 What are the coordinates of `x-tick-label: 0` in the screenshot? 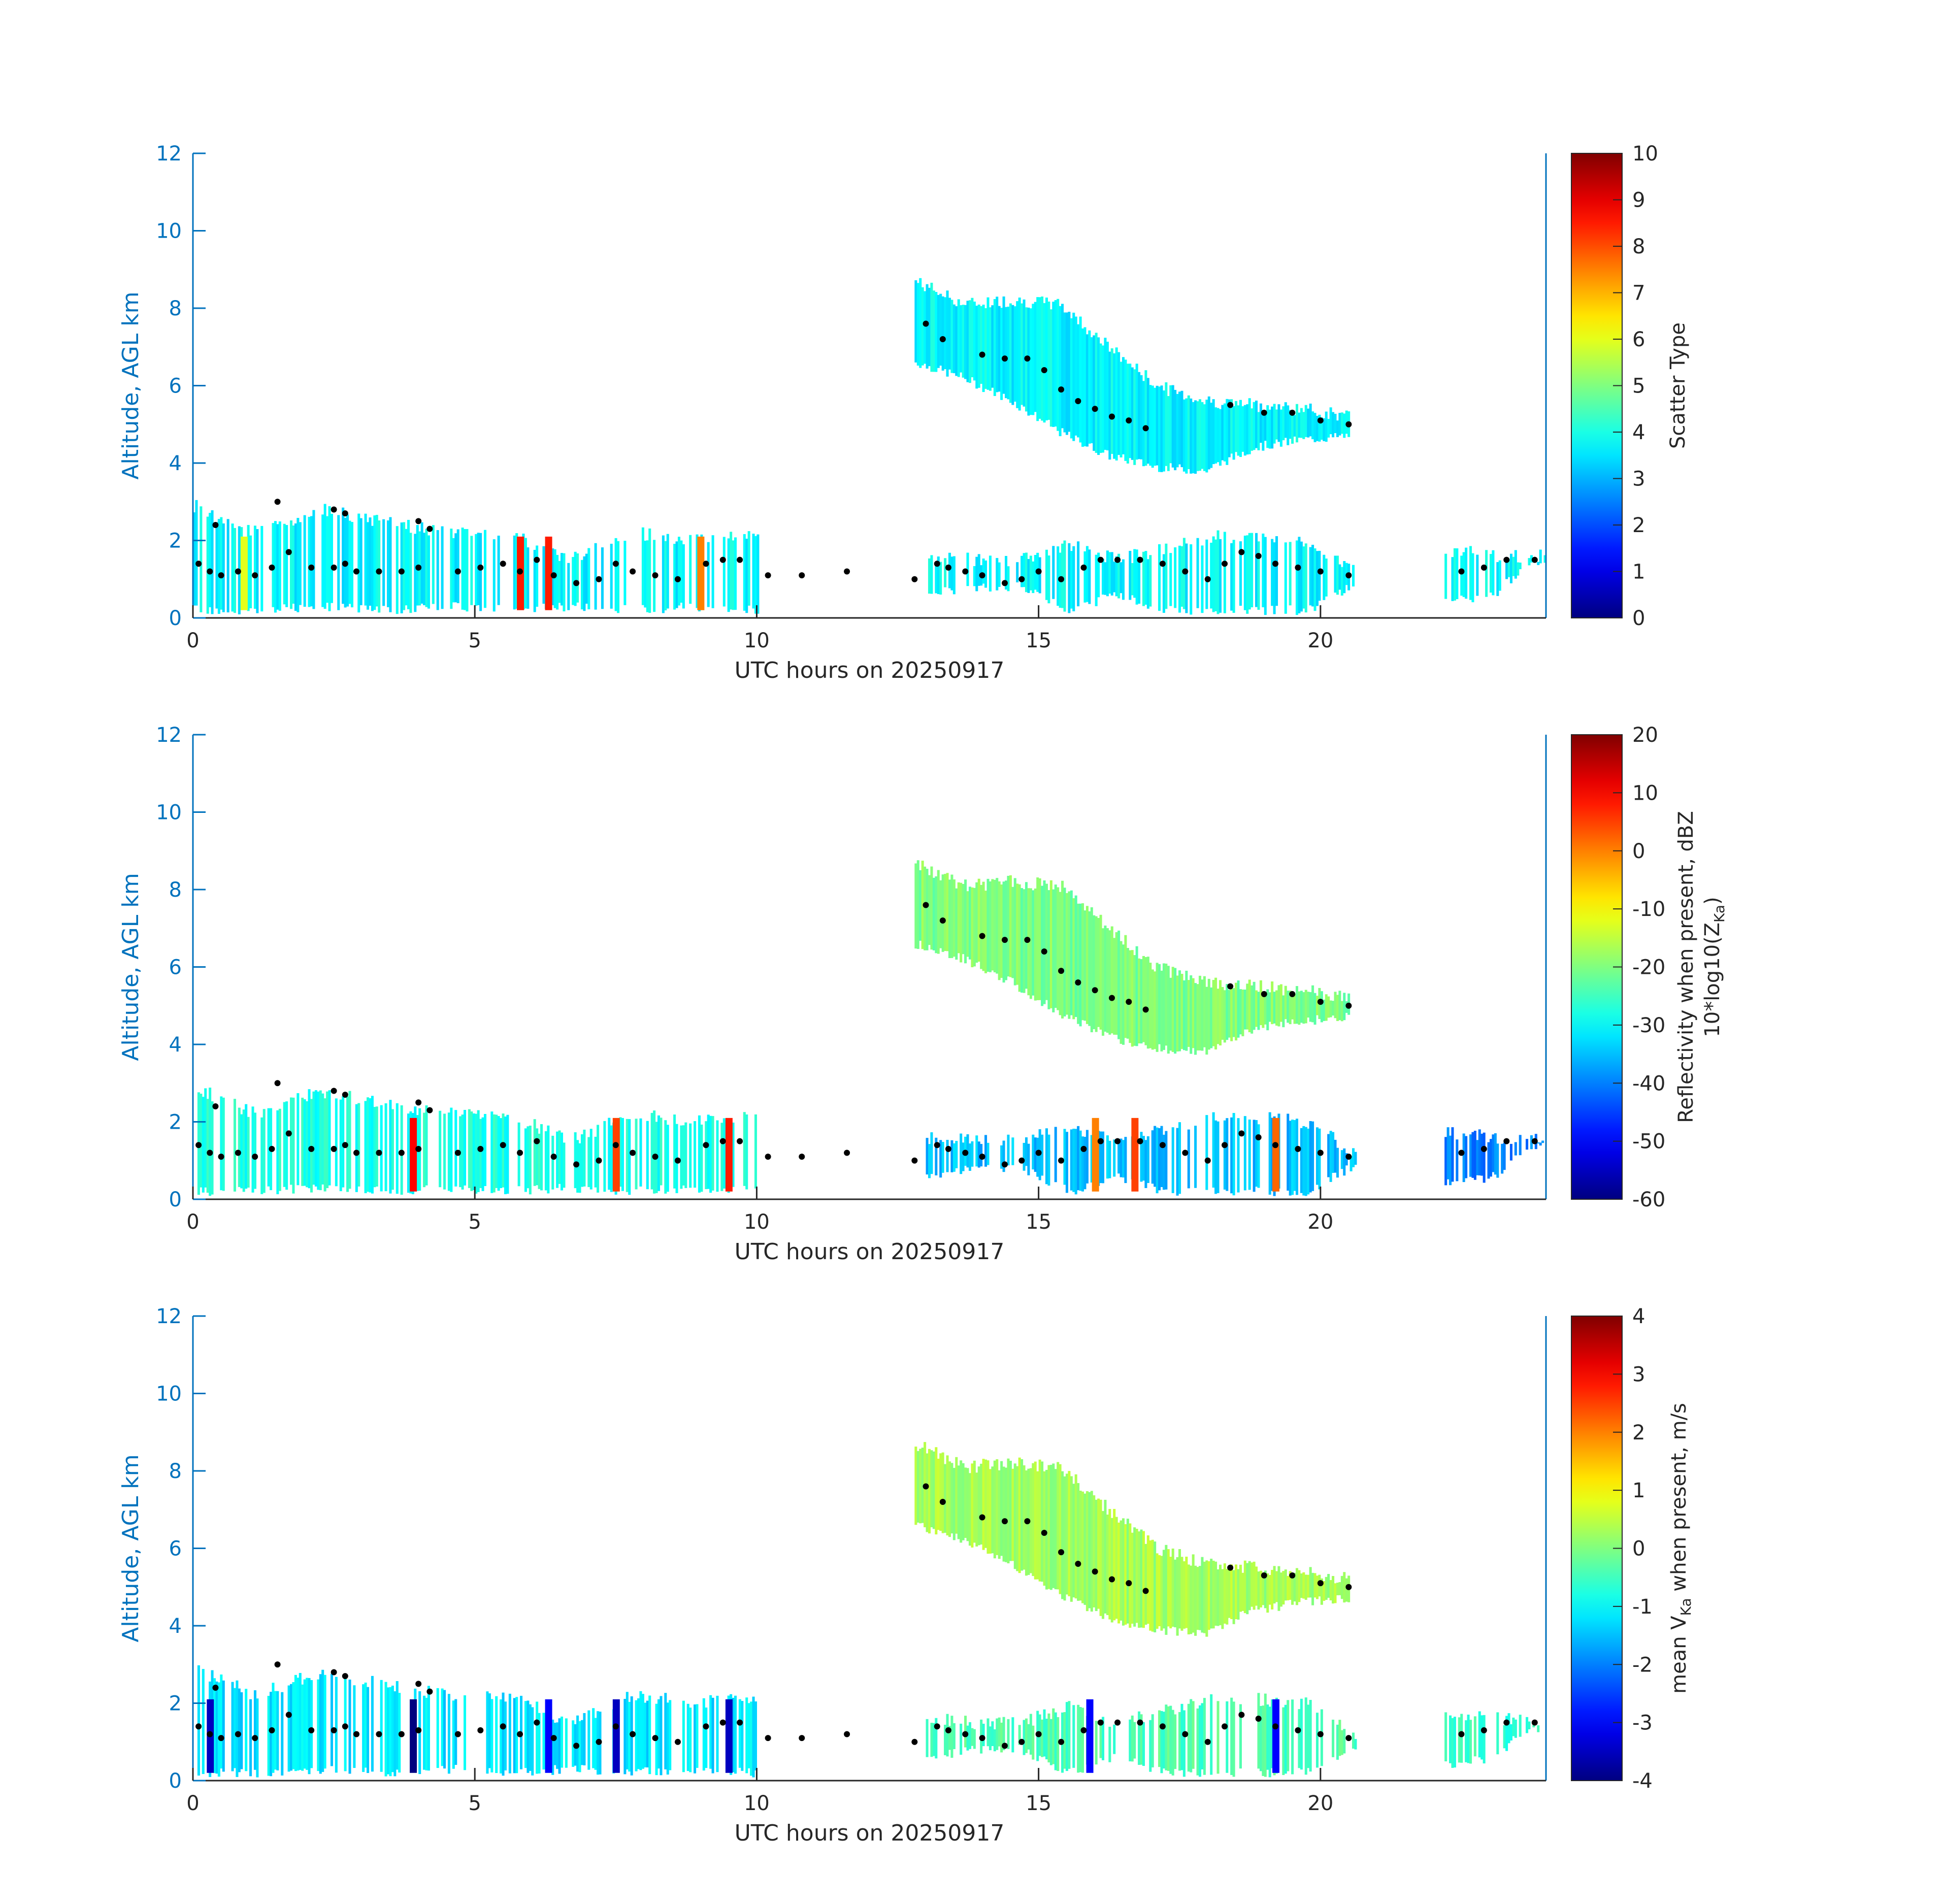 It's located at (192, 641).